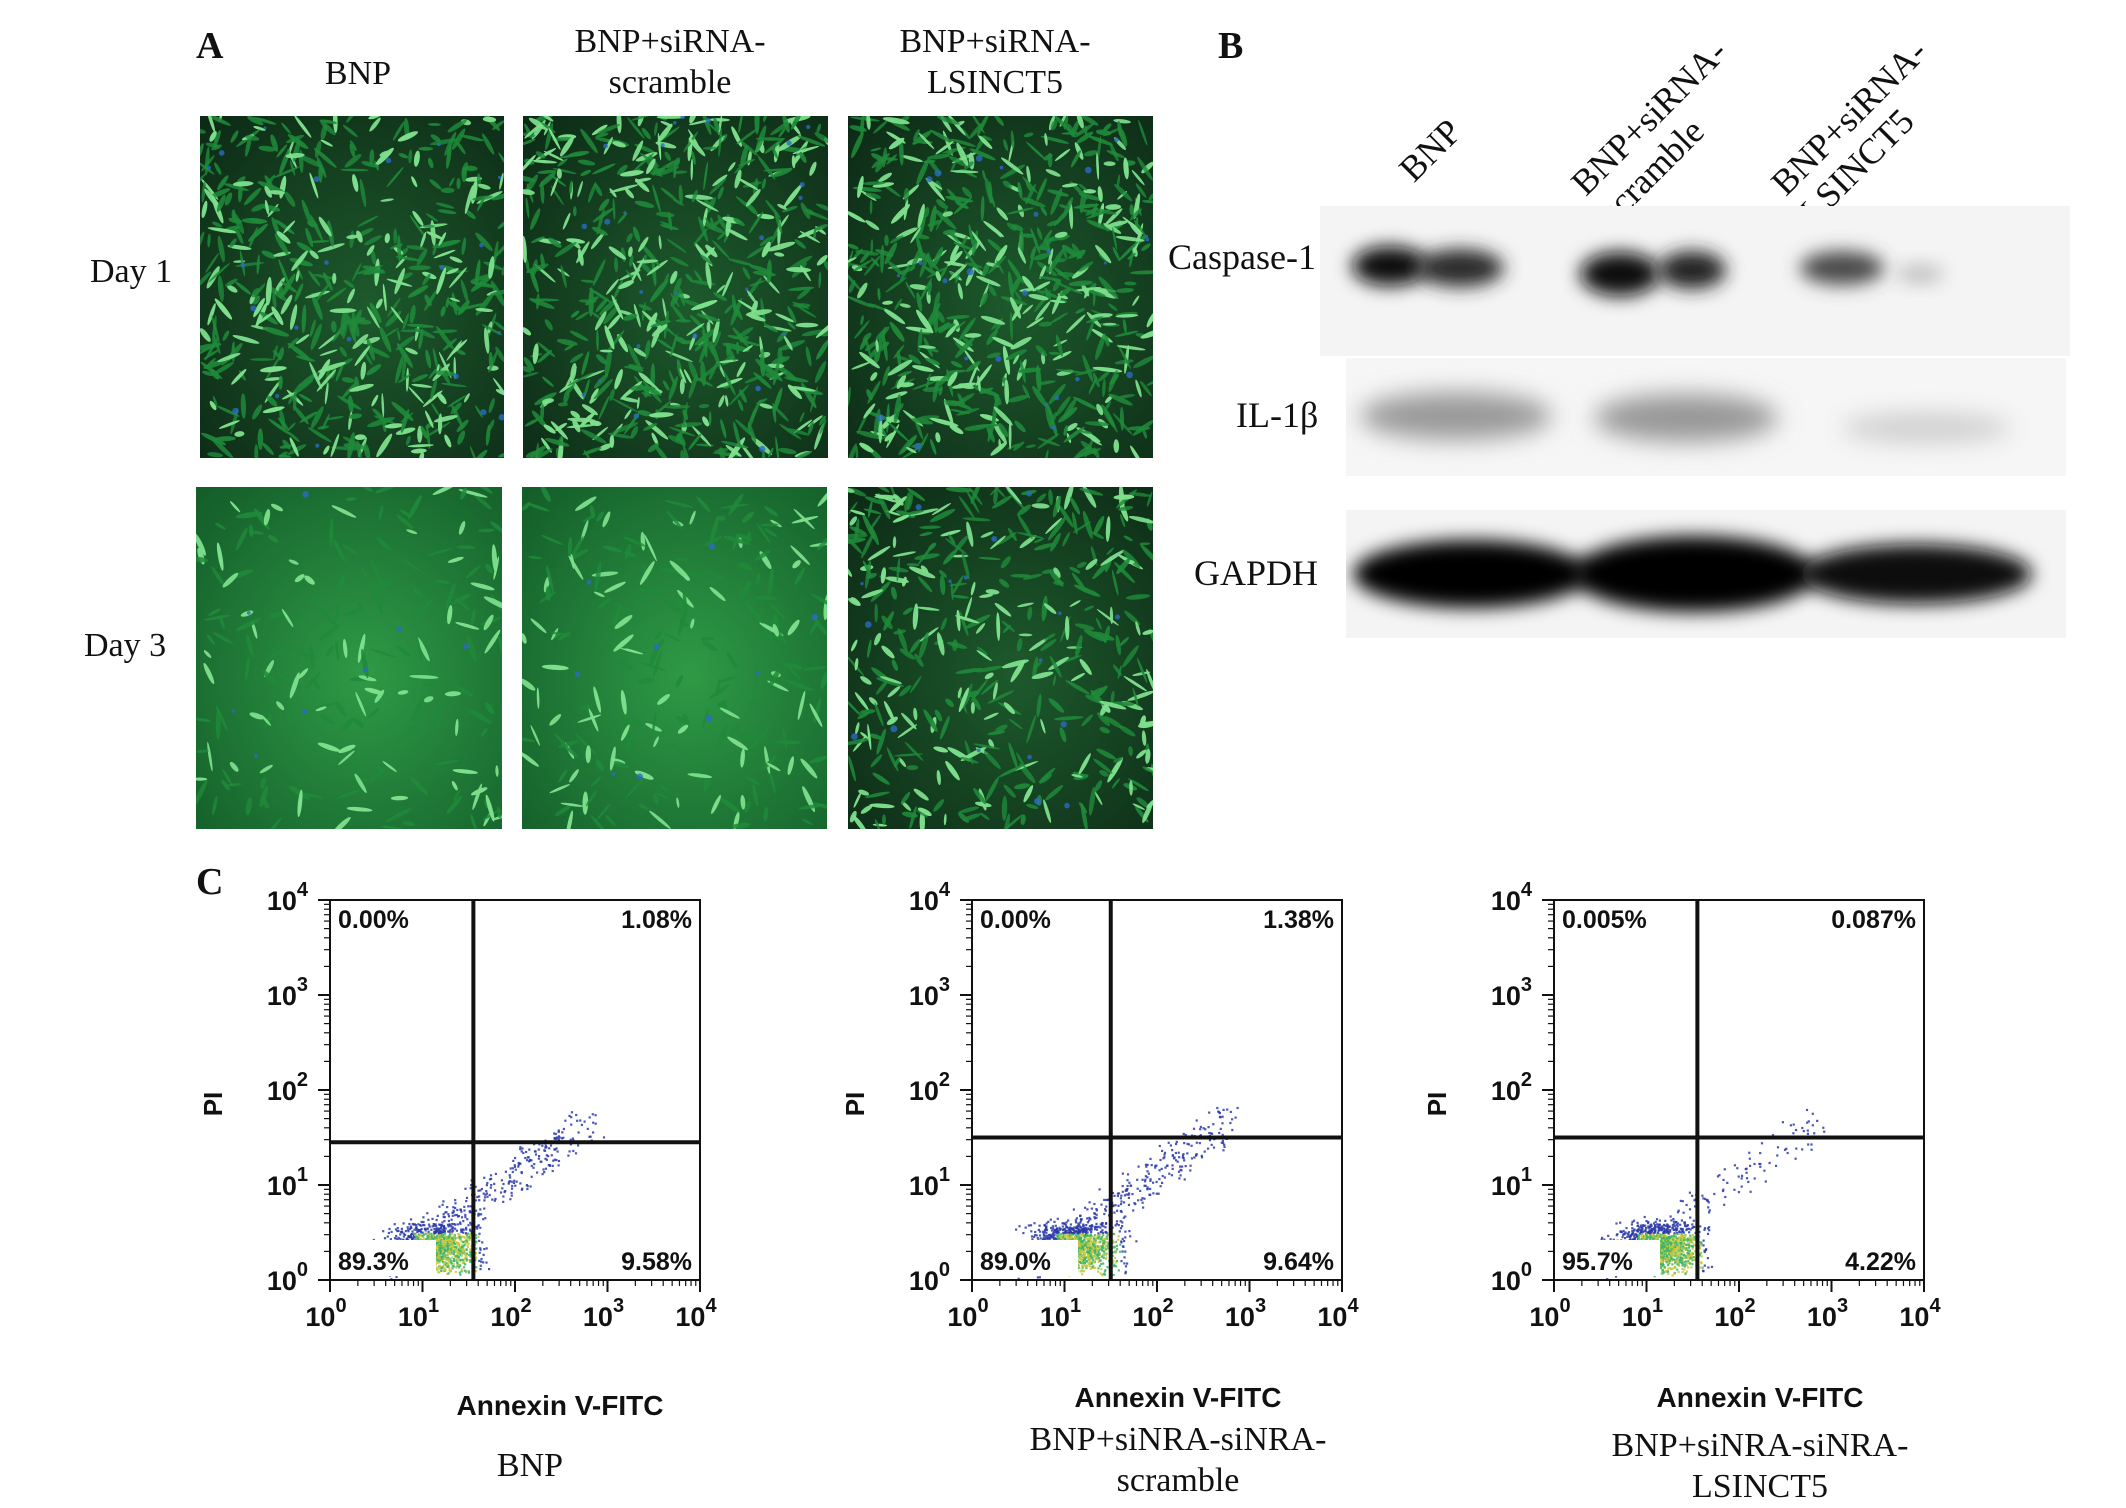 This screenshot has width=2126, height=1508. Describe the element at coordinates (1842, 268) in the screenshot. I see `band-caspase1-lane3` at that location.